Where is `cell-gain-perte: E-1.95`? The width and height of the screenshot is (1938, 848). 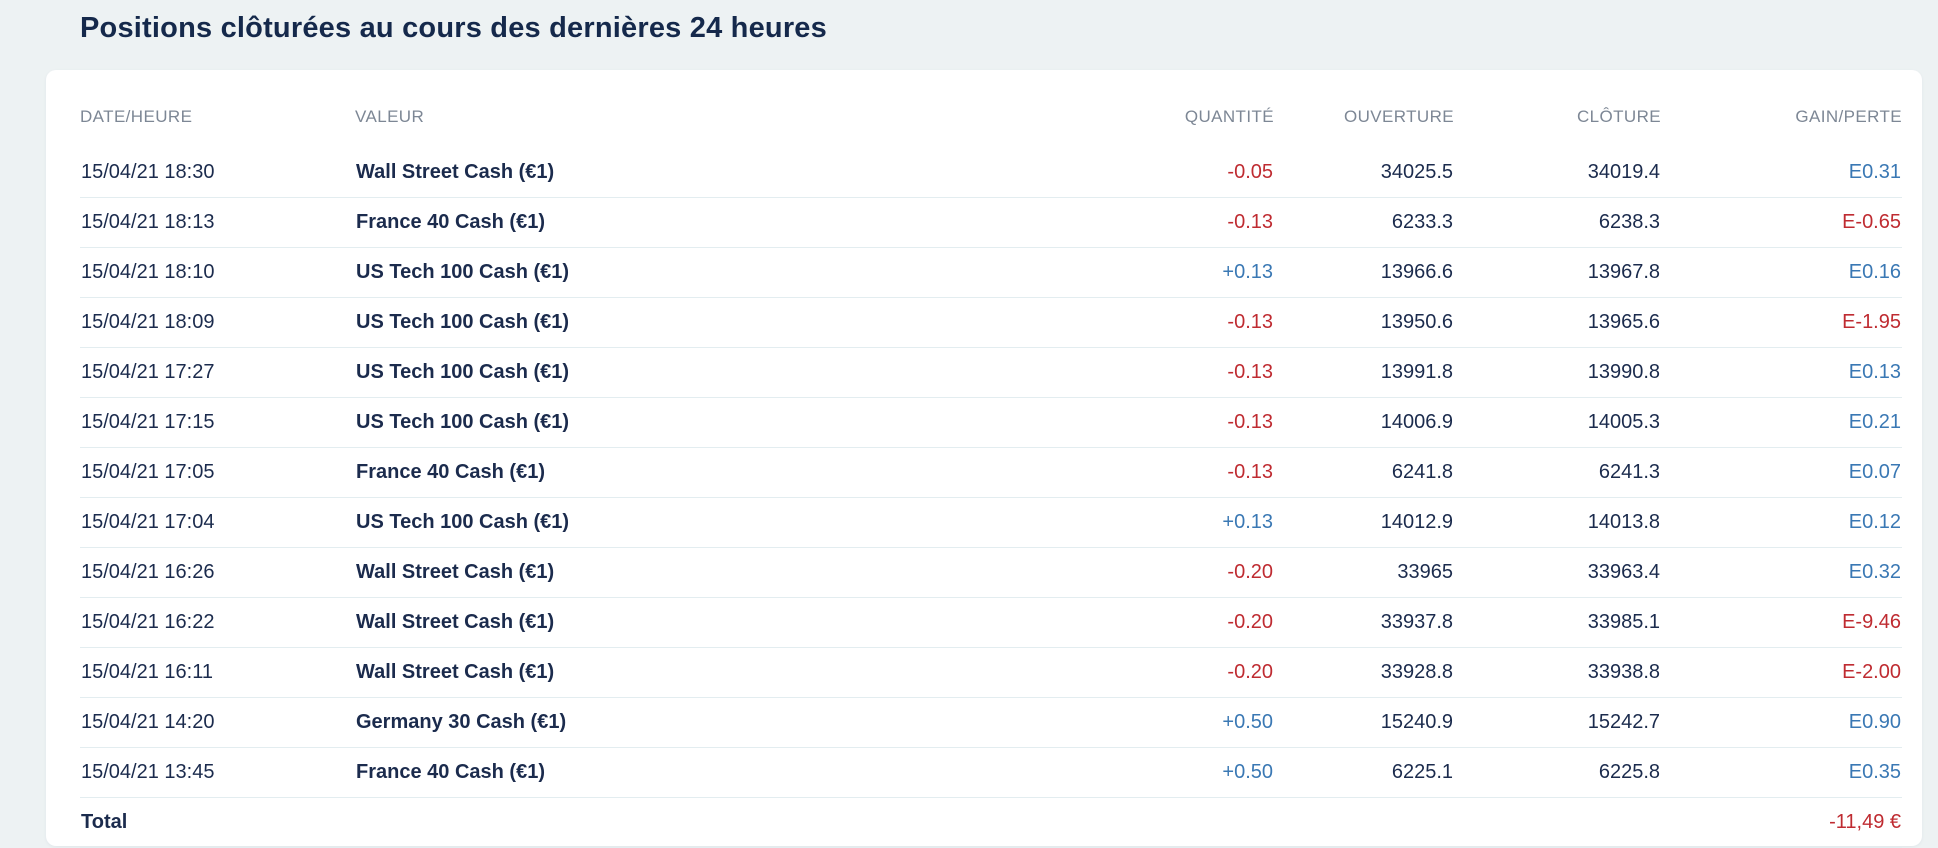 cell-gain-perte: E-1.95 is located at coordinates (1781, 322).